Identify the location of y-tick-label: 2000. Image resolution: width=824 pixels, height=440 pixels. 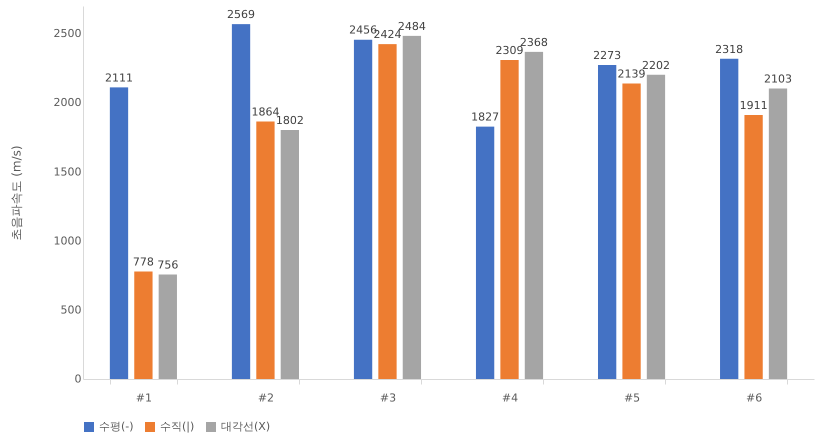
(68, 103).